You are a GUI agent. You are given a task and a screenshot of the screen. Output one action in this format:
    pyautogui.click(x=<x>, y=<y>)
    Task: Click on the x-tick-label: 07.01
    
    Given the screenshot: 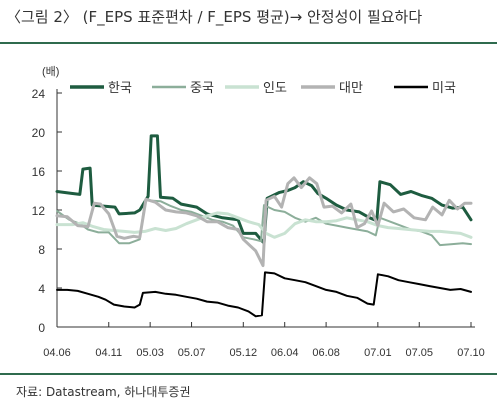 What is the action you would take?
    pyautogui.click(x=378, y=353)
    